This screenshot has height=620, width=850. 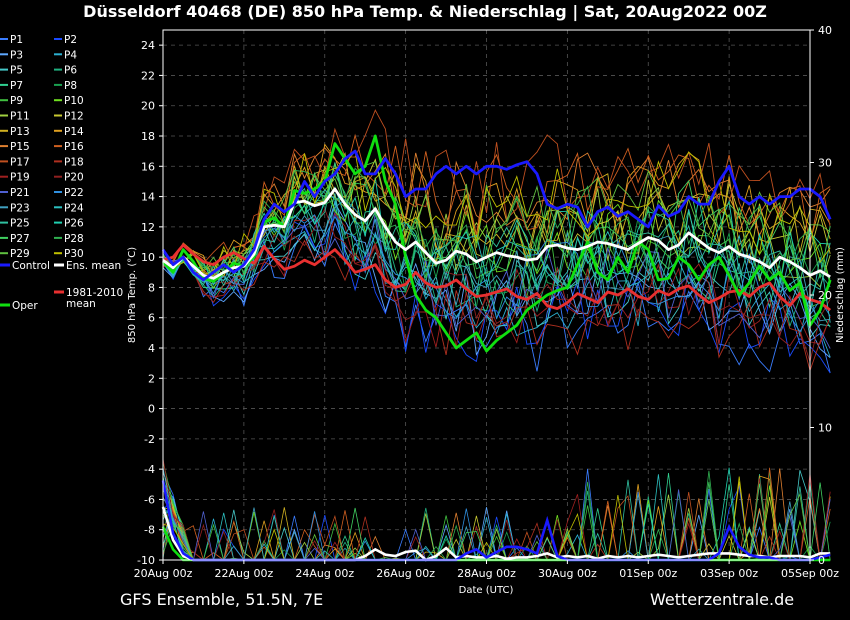 What do you see at coordinates (94, 293) in the screenshot?
I see `legend-label: 1981-2010` at bounding box center [94, 293].